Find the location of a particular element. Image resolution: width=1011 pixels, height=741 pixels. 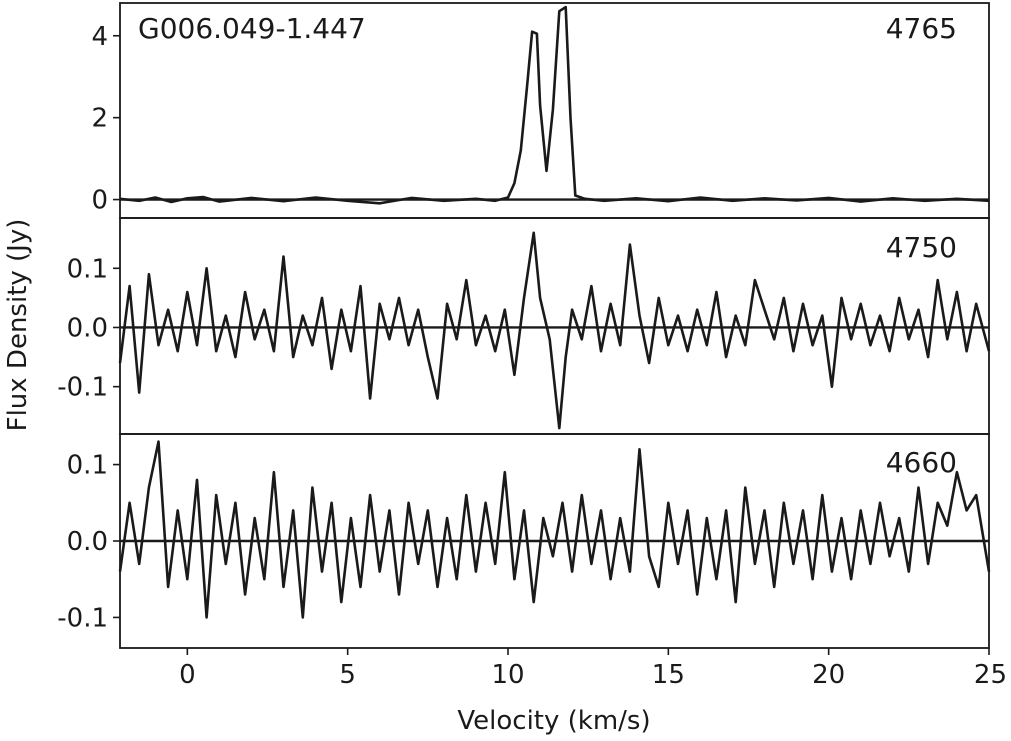

x-axis: 0 5 10 15 20 25 is located at coordinates (593, 669).